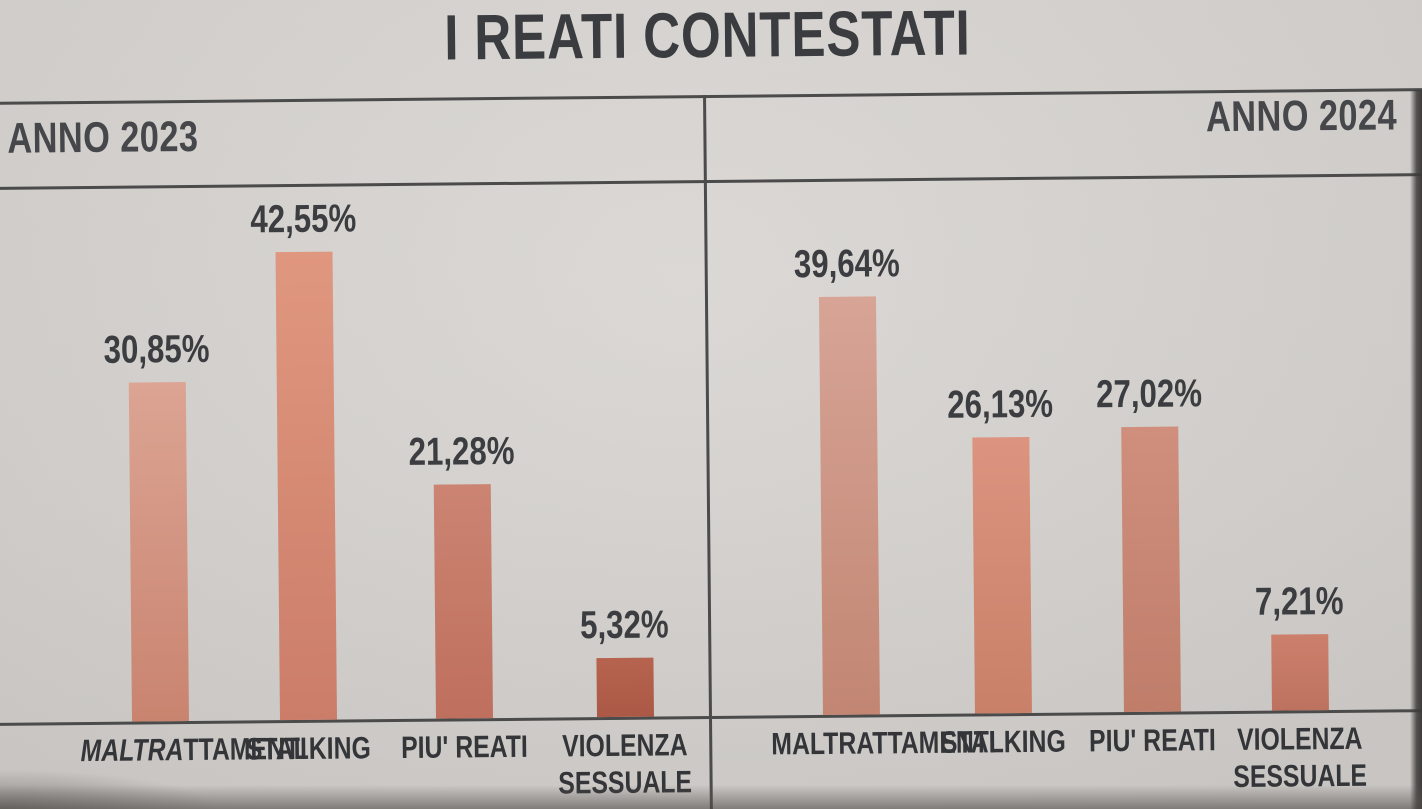  What do you see at coordinates (711, 797) in the screenshot?
I see `page-bottom-edge-shadow` at bounding box center [711, 797].